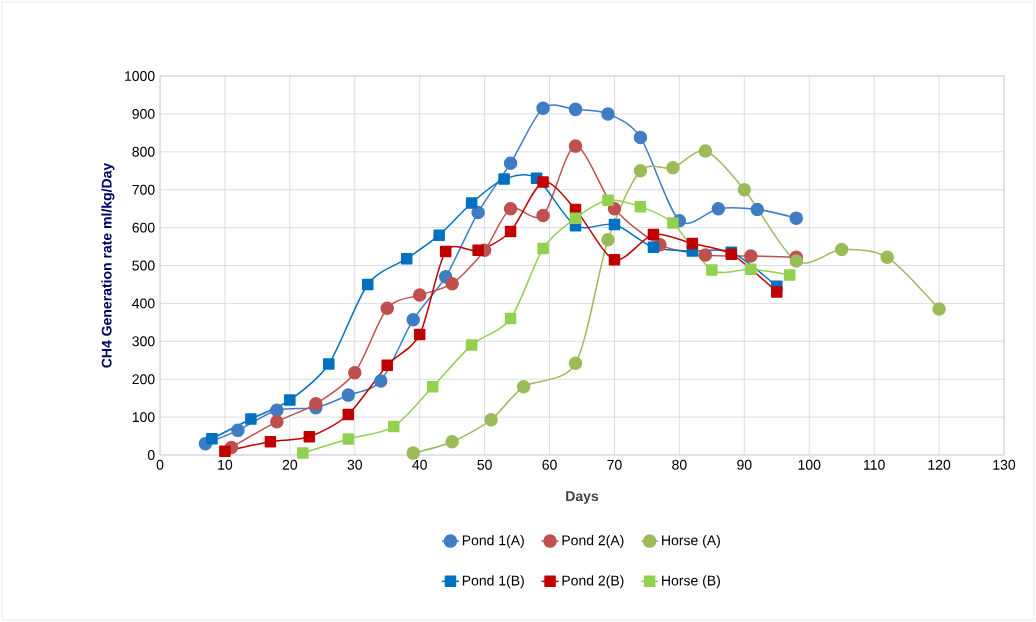 The height and width of the screenshot is (622, 1036). Describe the element at coordinates (143, 189) in the screenshot. I see `y-tick-label: 700` at that location.